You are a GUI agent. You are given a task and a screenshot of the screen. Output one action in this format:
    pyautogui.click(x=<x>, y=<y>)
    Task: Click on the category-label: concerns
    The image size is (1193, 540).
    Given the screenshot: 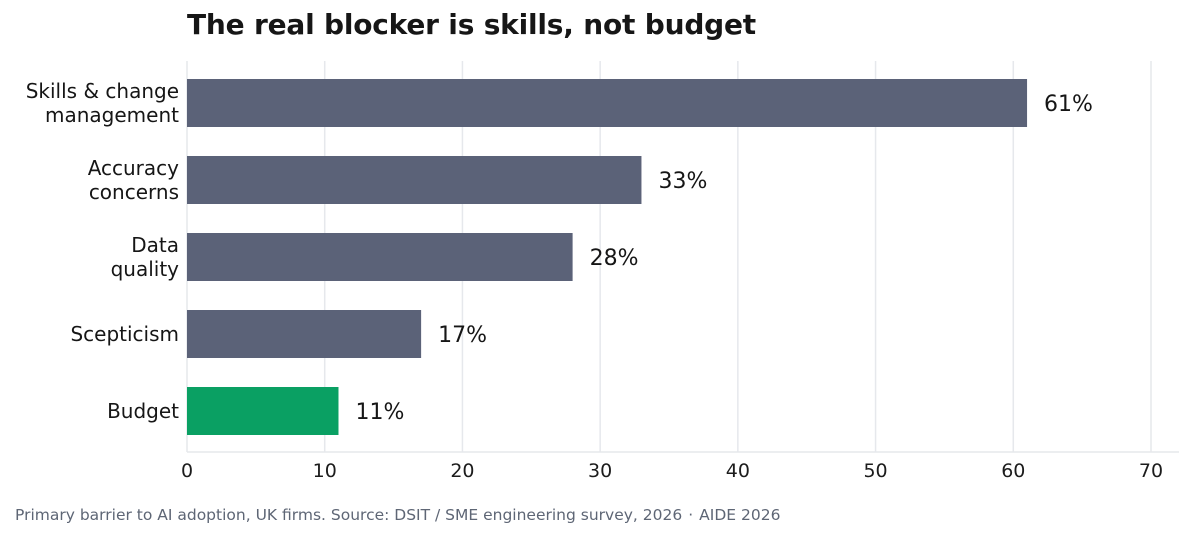 What is the action you would take?
    pyautogui.click(x=134, y=192)
    